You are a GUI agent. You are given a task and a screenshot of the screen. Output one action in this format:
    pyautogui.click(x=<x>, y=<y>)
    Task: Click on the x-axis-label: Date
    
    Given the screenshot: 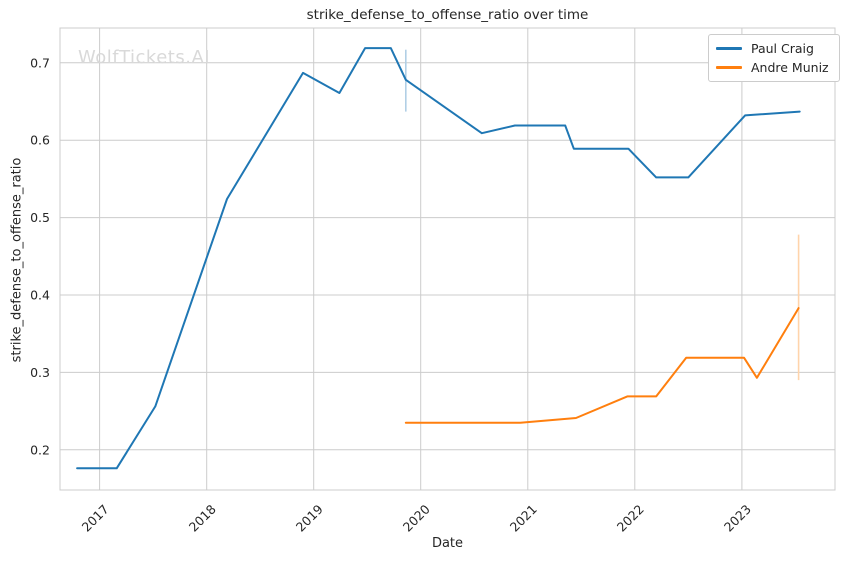 What is the action you would take?
    pyautogui.click(x=447, y=543)
    